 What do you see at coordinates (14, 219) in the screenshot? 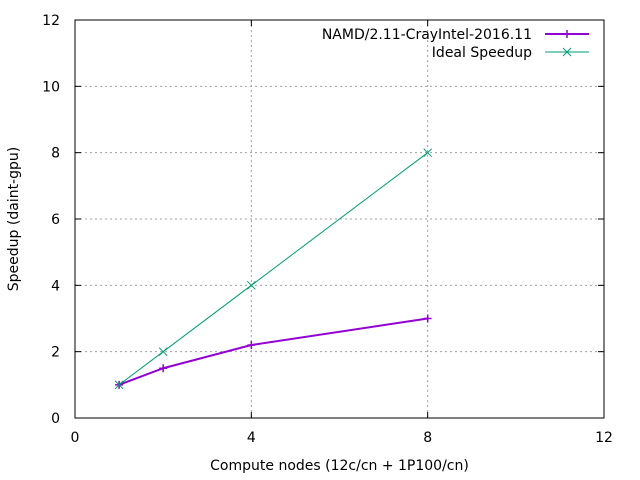
I see `y-axis-label: Speedup (daint-gpu)` at bounding box center [14, 219].